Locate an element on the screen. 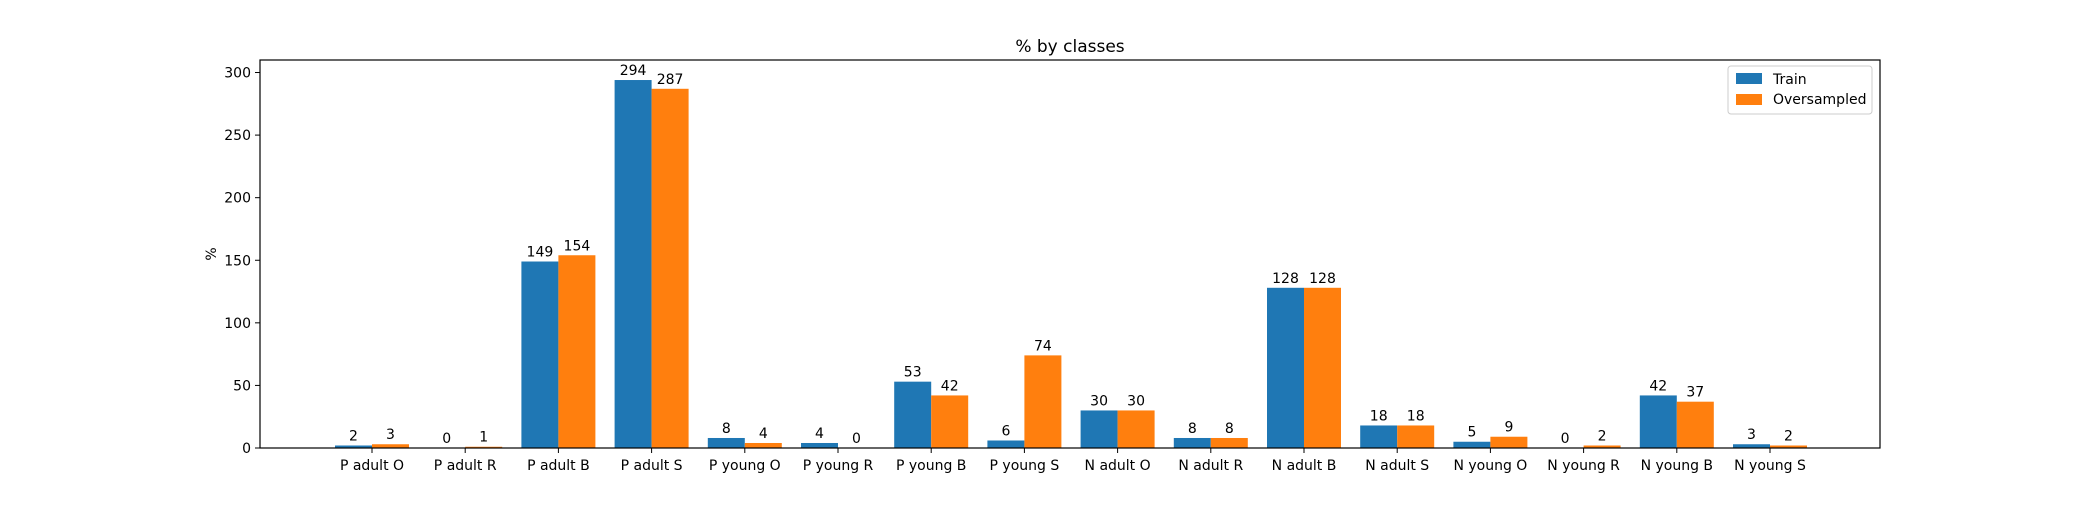  legend-swatch-train is located at coordinates (1749, 78).